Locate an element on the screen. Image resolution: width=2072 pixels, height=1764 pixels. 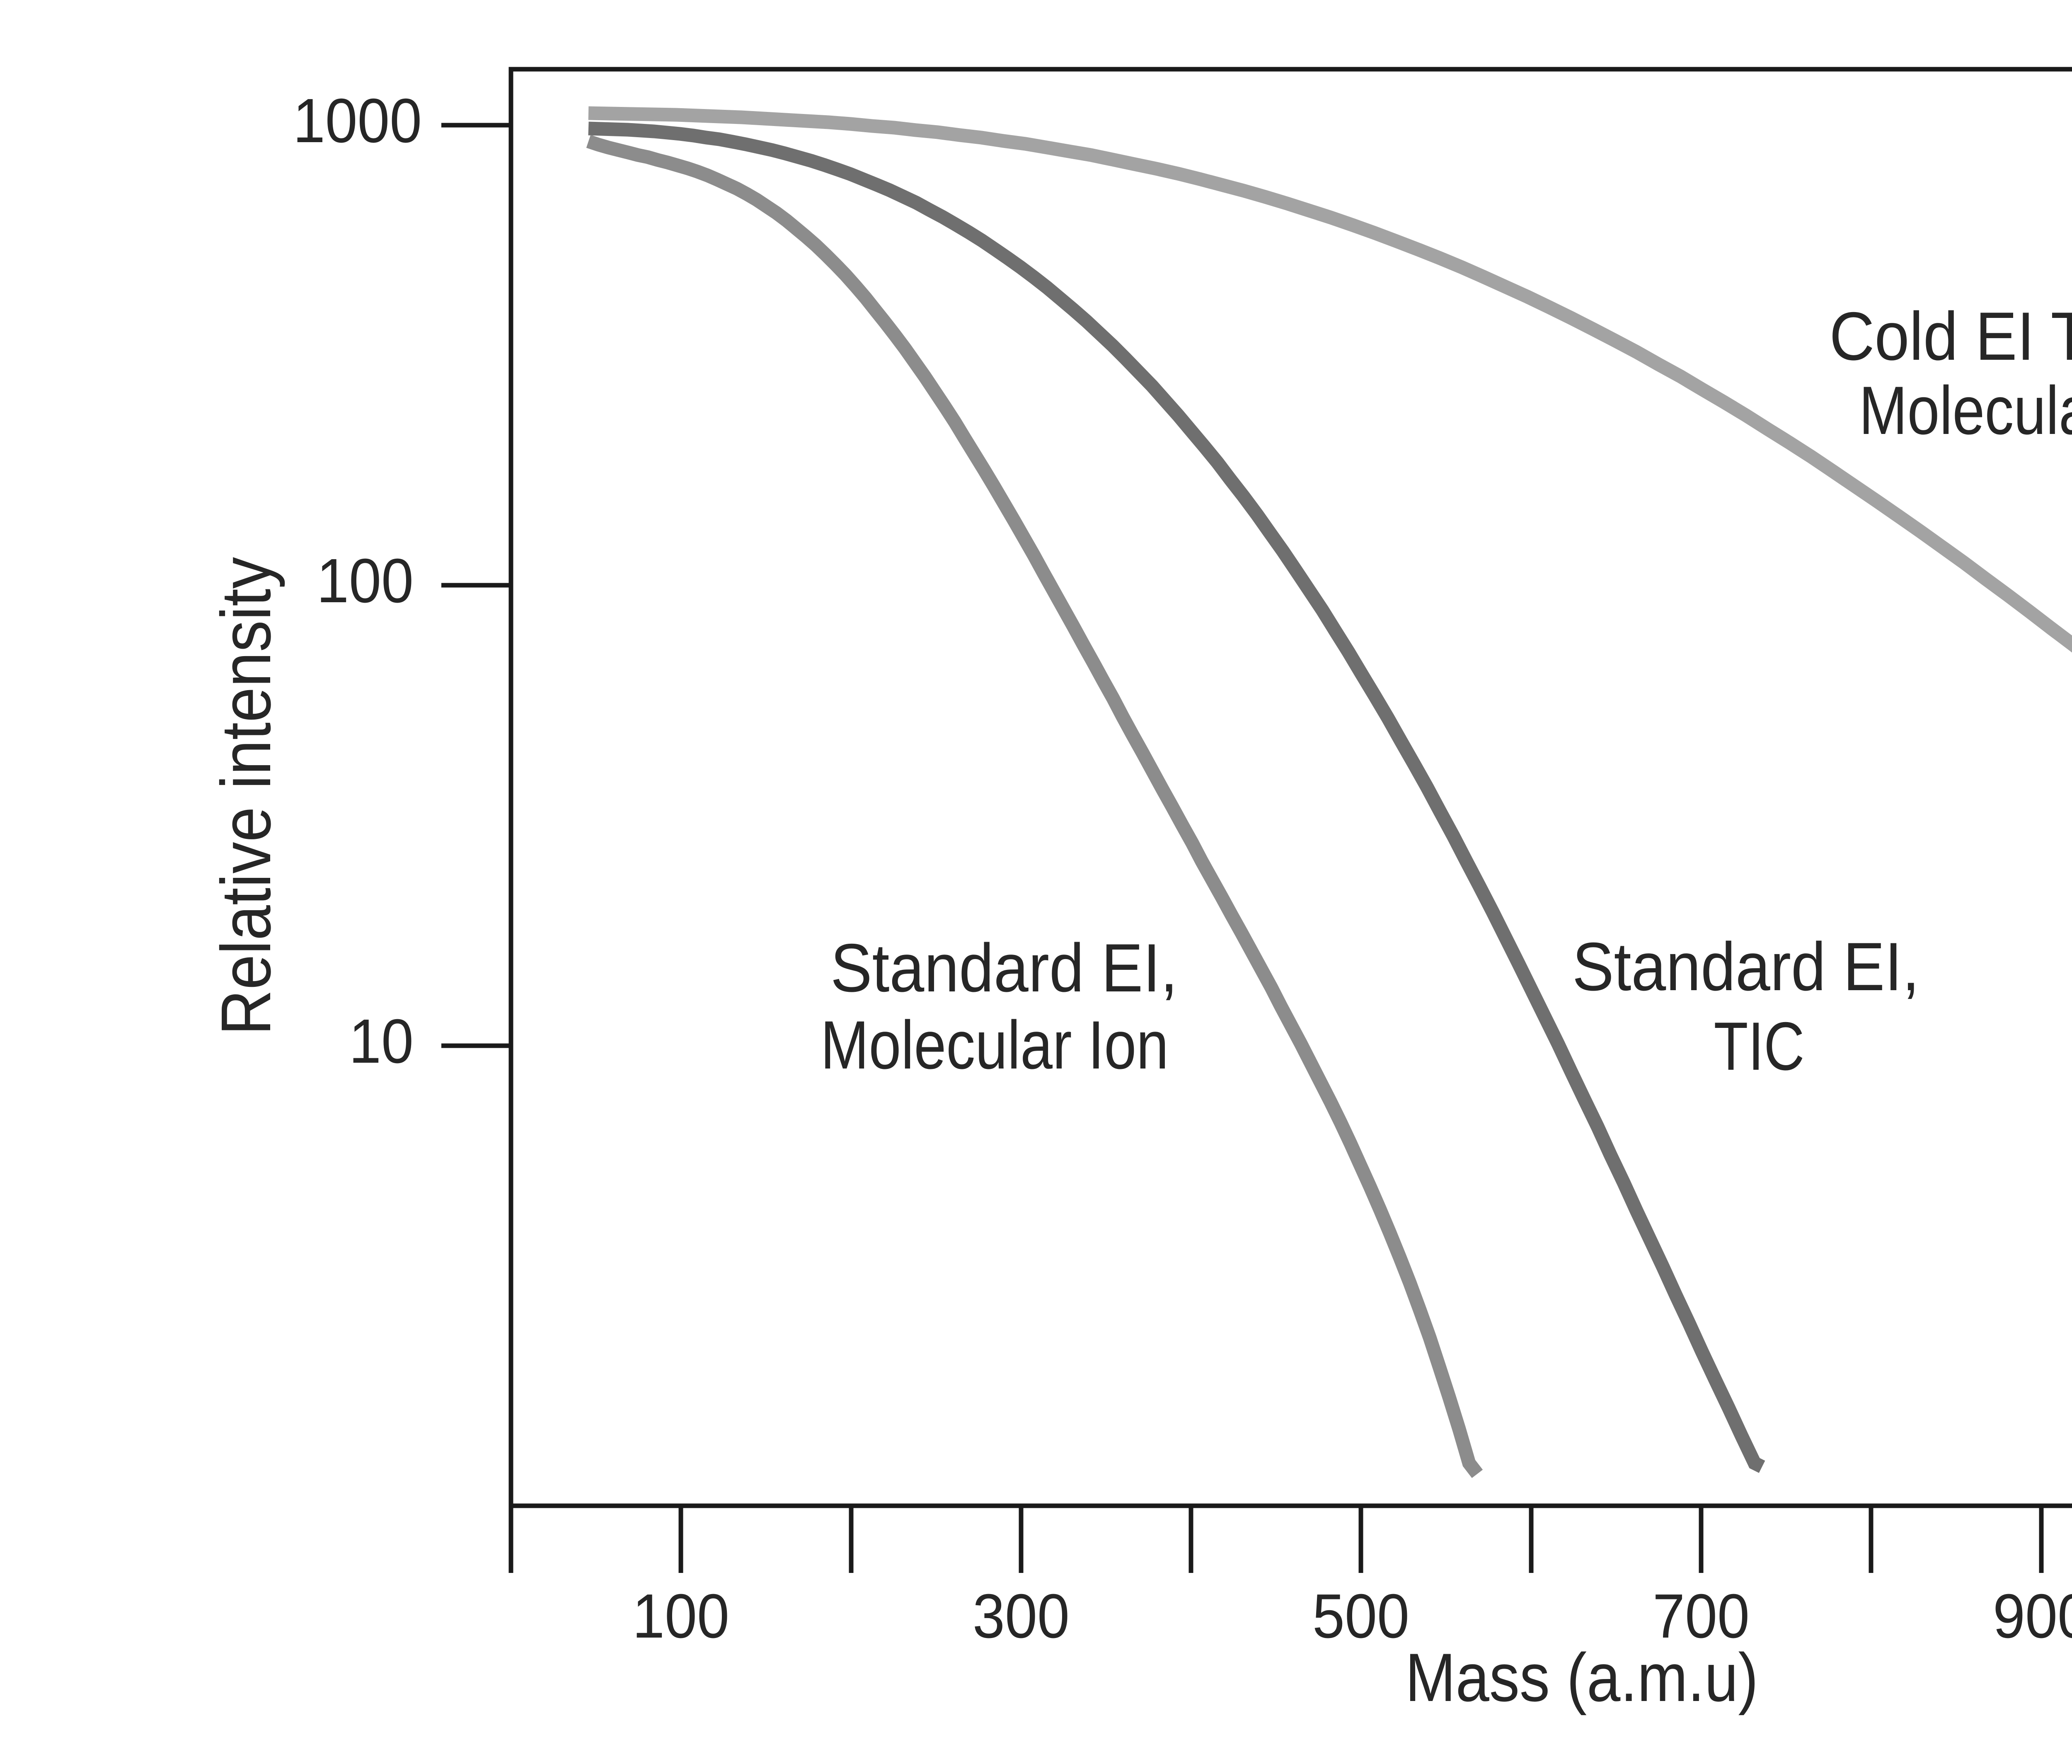
svg-text: Relative intensity is located at coordinates (246, 796).